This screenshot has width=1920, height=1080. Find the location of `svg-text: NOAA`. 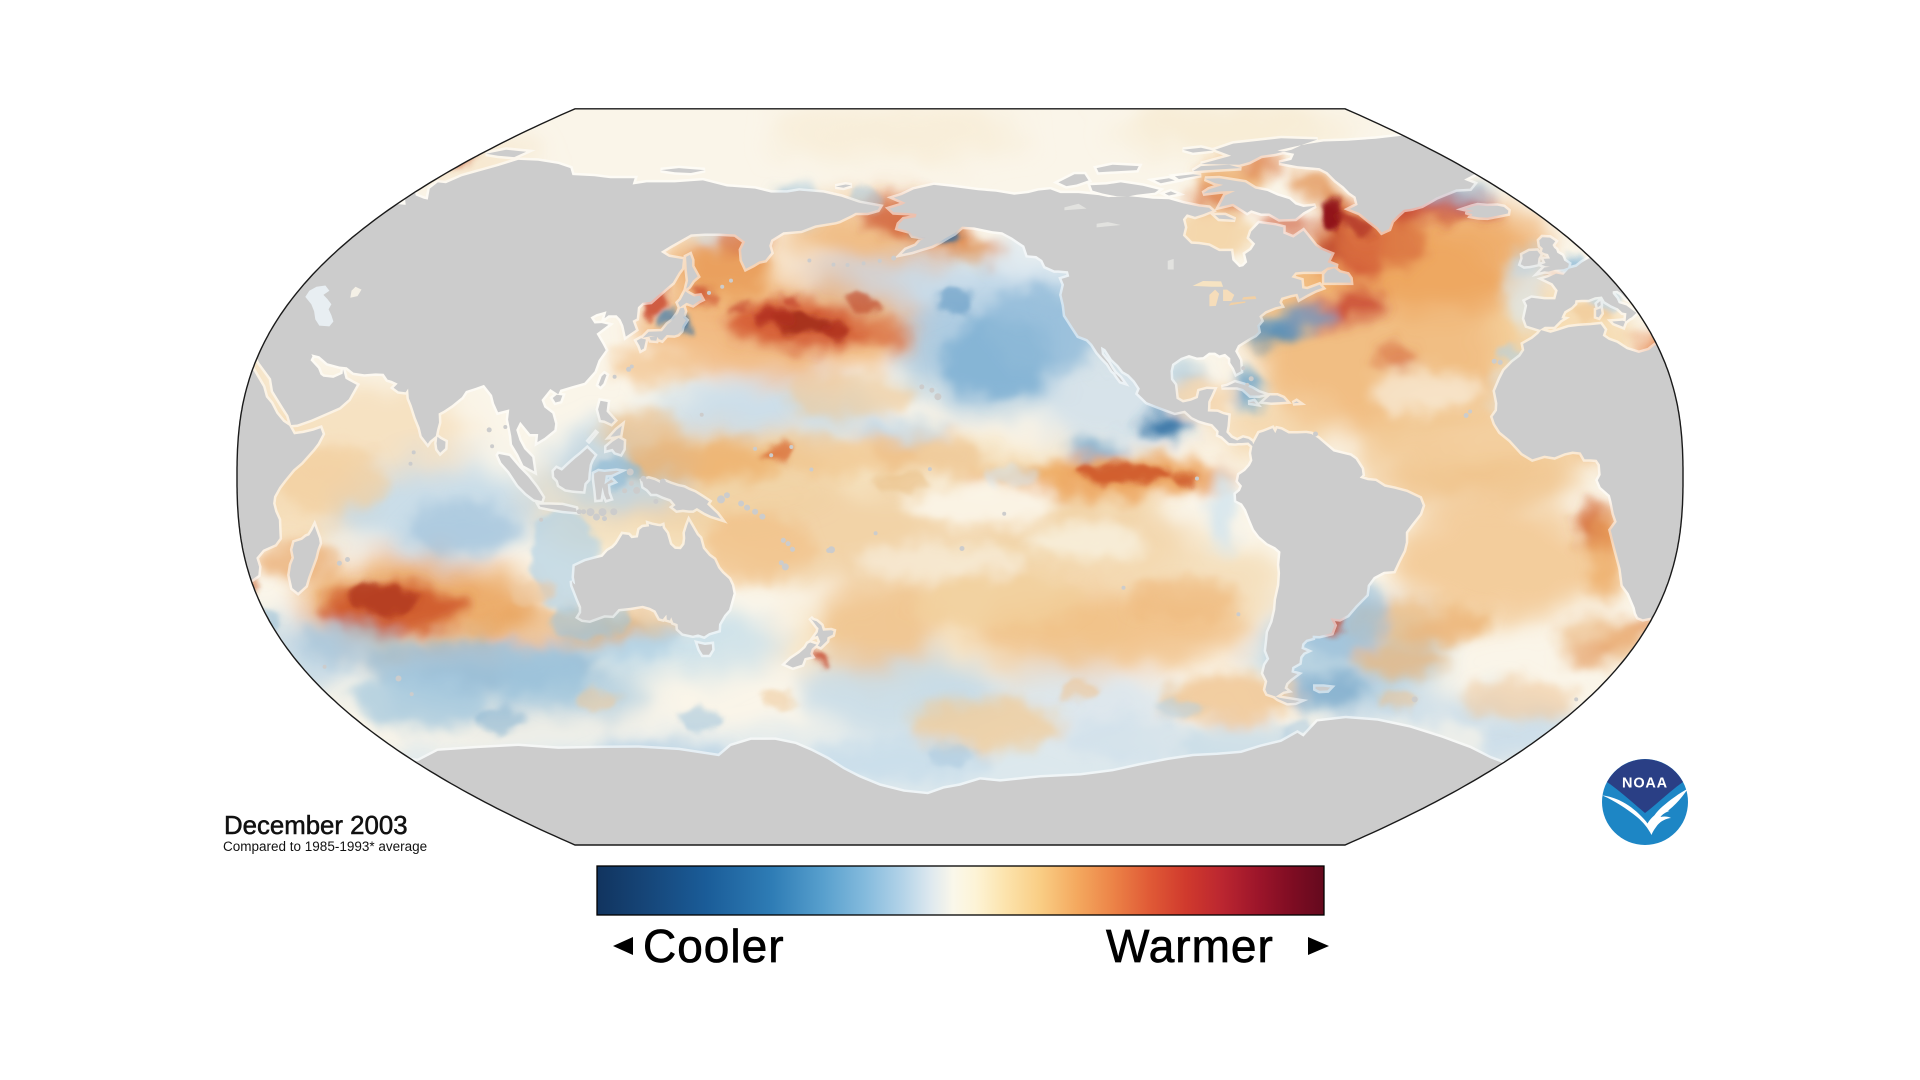

svg-text: NOAA is located at coordinates (1645, 784).